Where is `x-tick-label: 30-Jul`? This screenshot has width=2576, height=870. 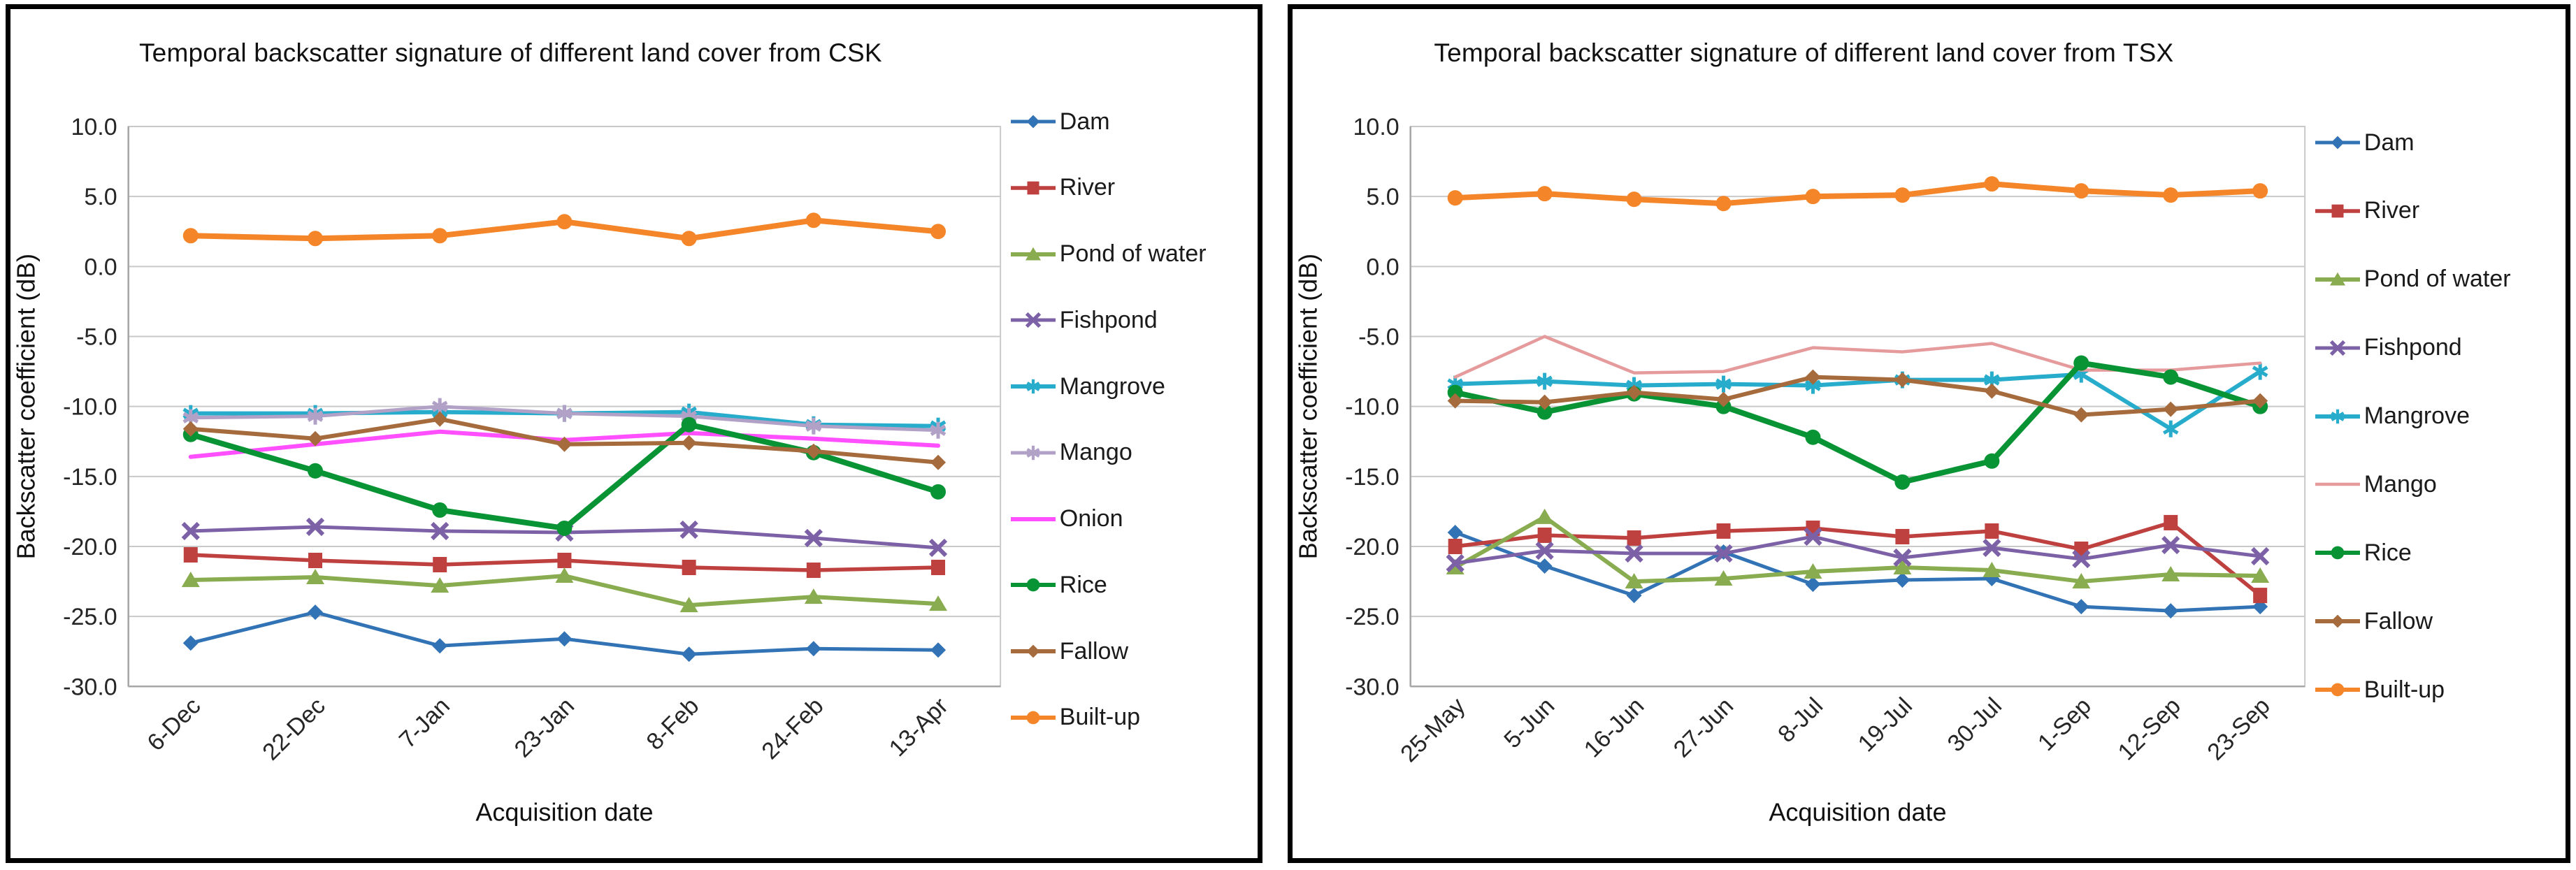 x-tick-label: 30-Jul is located at coordinates (1975, 725).